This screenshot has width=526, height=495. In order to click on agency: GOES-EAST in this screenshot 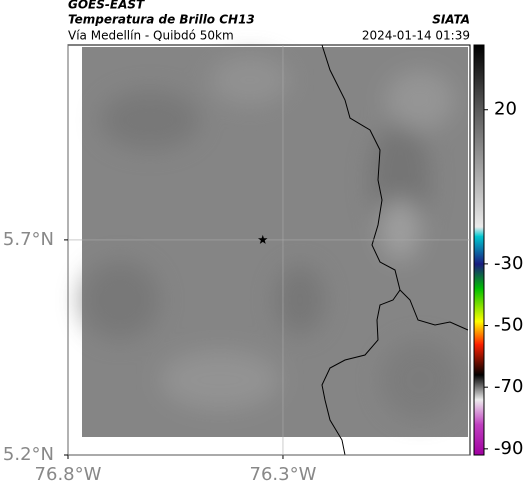, I will do `click(106, 6)`.